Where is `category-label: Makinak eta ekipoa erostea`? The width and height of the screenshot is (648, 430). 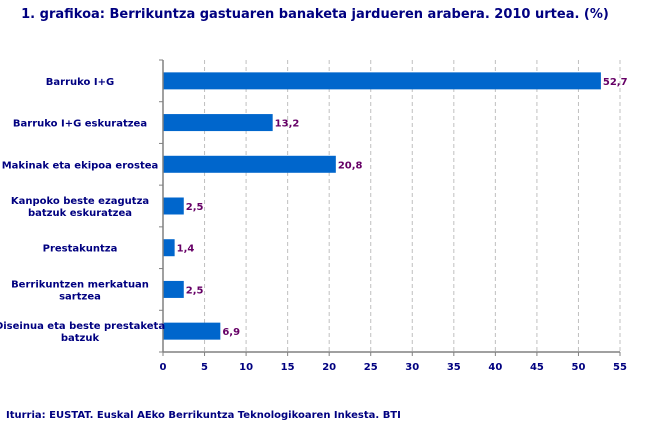
category-label: Makinak eta ekipoa erostea is located at coordinates (80, 165).